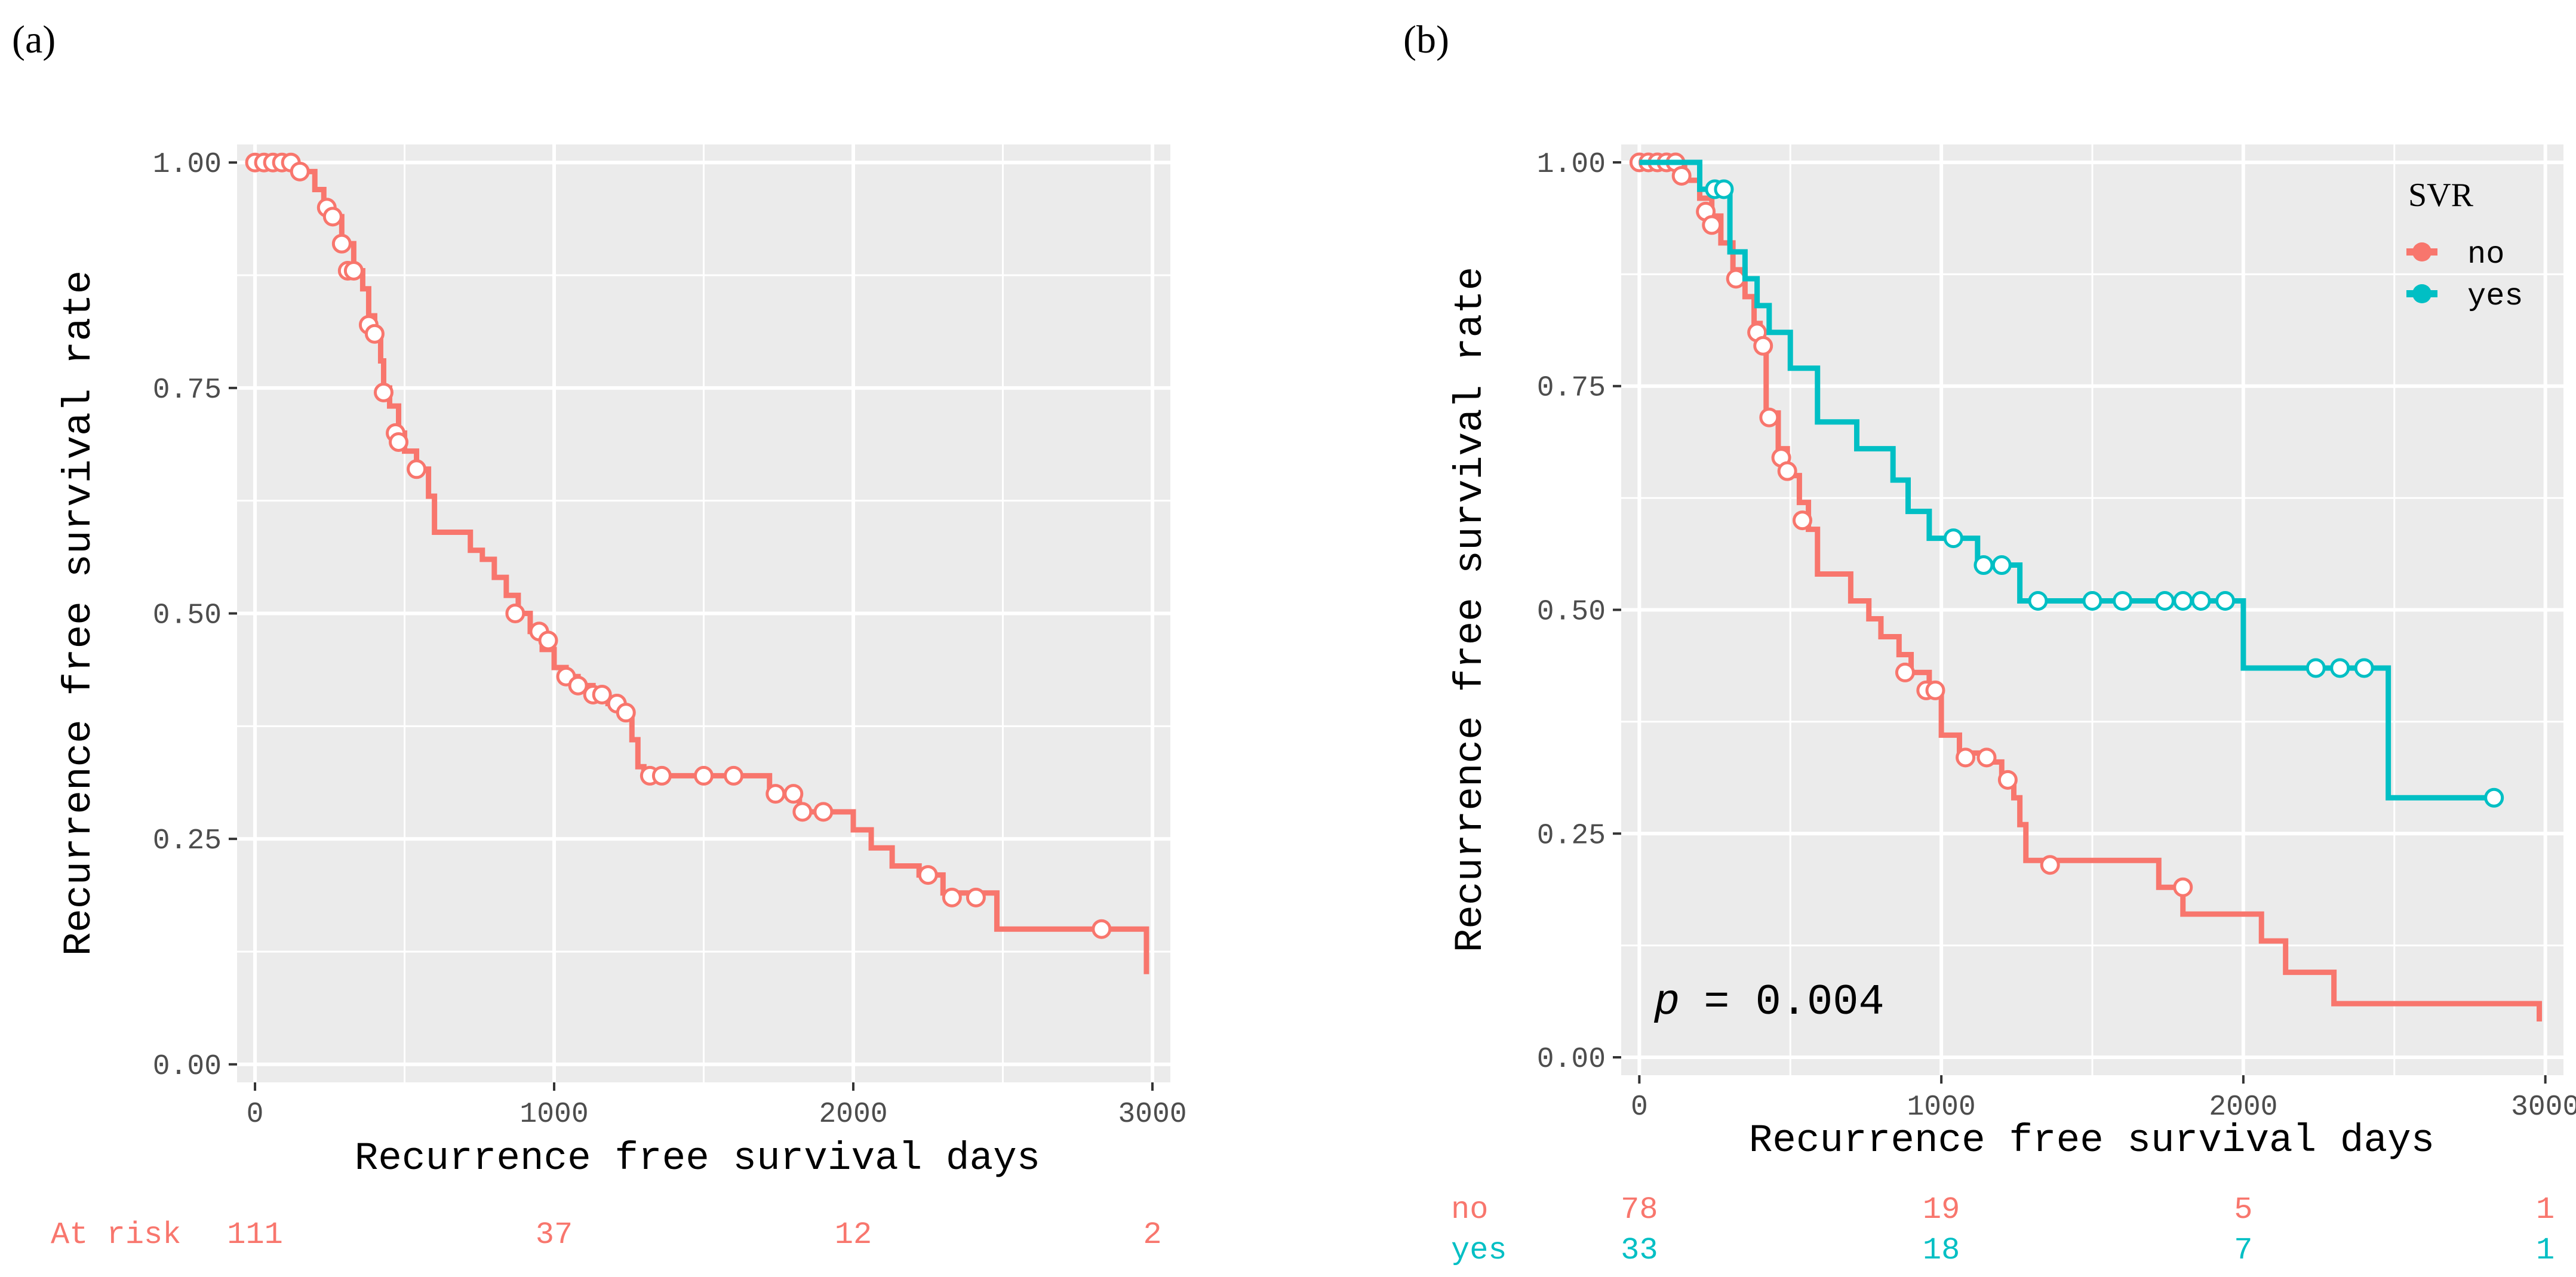 The width and height of the screenshot is (2576, 1277). What do you see at coordinates (79, 613) in the screenshot?
I see `panel-a-y-axis-title: Recurrence free survival rate` at bounding box center [79, 613].